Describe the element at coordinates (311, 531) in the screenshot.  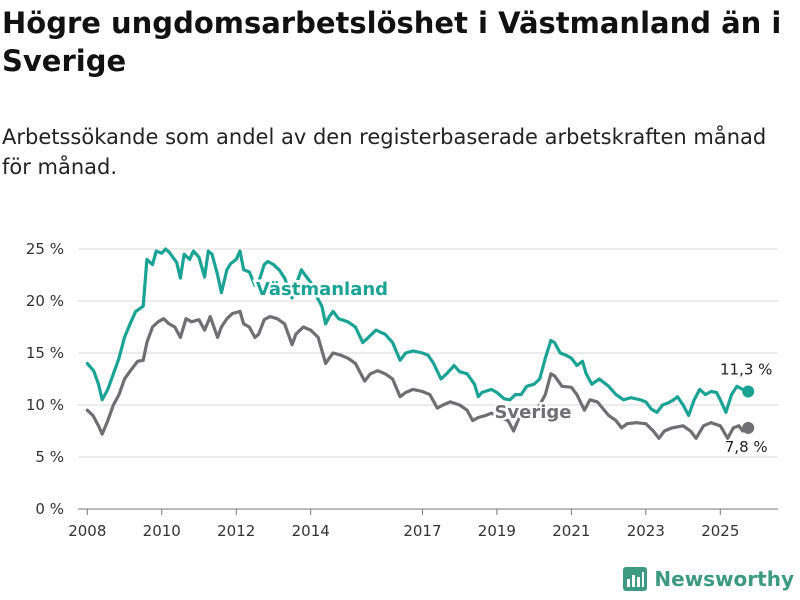
I see `x-tick-label: 2014` at that location.